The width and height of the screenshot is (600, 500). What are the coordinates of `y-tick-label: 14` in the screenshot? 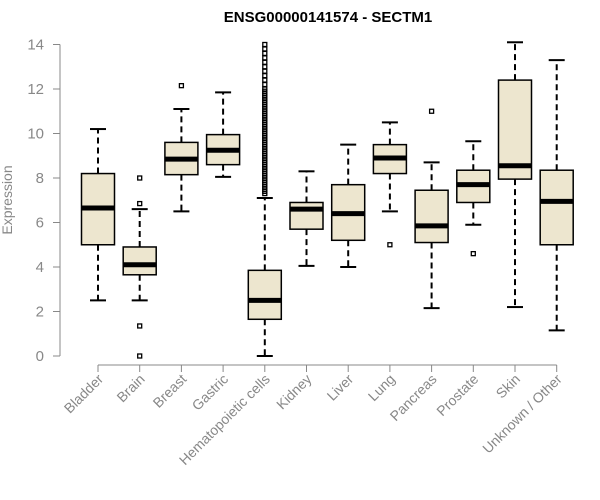 It's located at (35, 45).